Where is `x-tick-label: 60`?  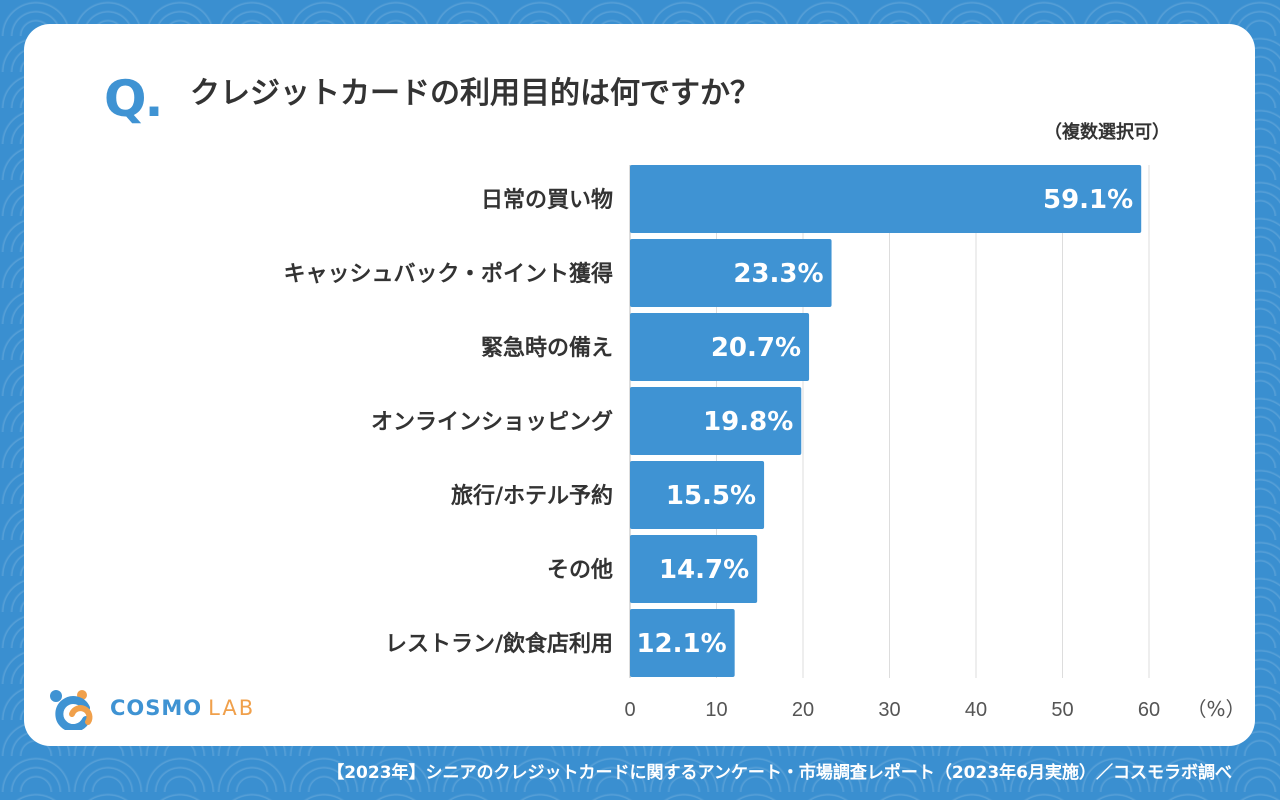
x-tick-label: 60 is located at coordinates (1149, 710).